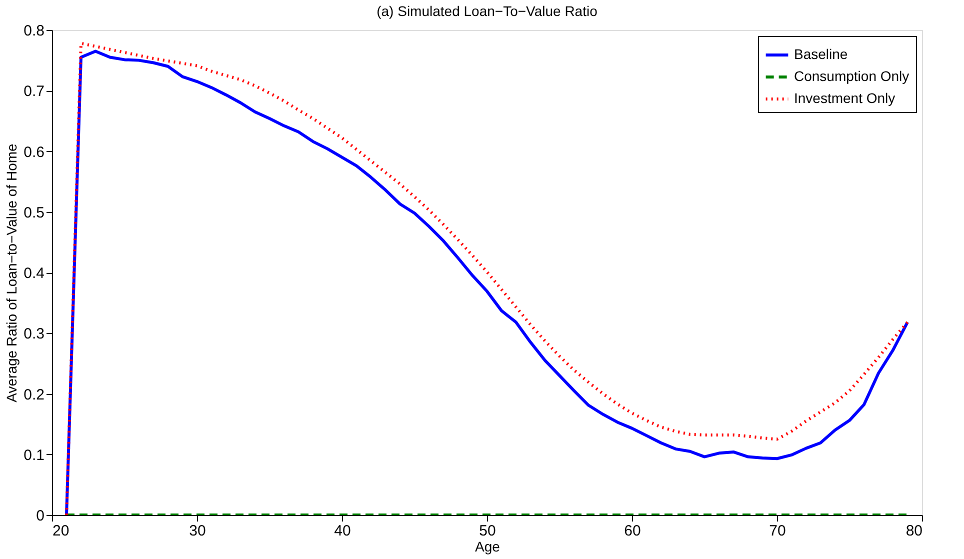  What do you see at coordinates (34, 395) in the screenshot?
I see `y-tick-label: 0.2` at bounding box center [34, 395].